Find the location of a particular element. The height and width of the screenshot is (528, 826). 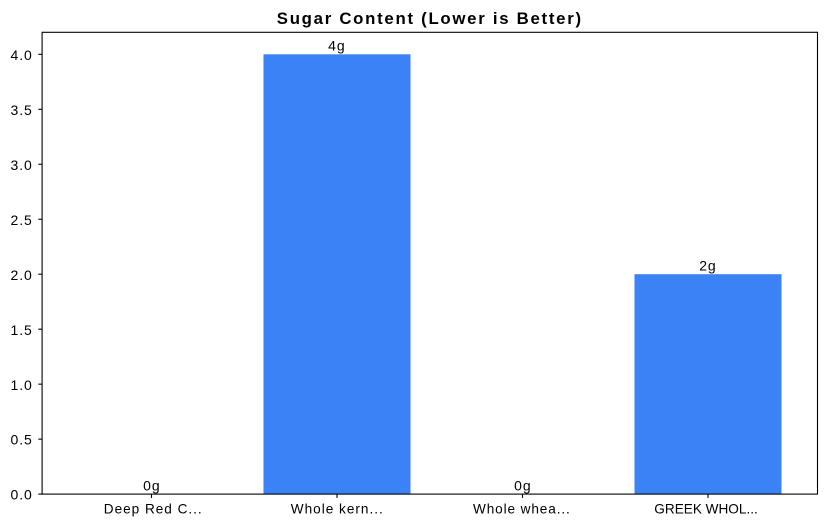

svg-text: 3.5 is located at coordinates (22, 110).